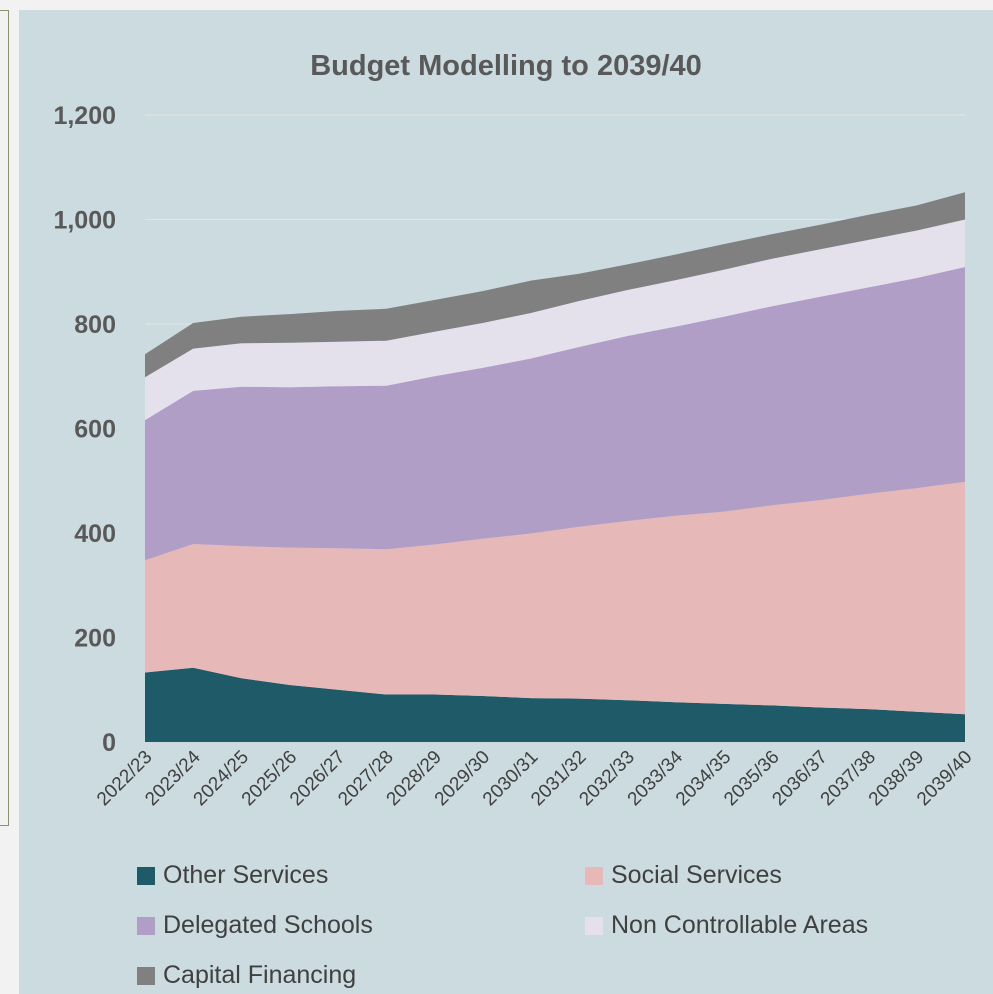 This screenshot has height=994, width=993. What do you see at coordinates (95, 534) in the screenshot?
I see `y-tick-label: 400` at bounding box center [95, 534].